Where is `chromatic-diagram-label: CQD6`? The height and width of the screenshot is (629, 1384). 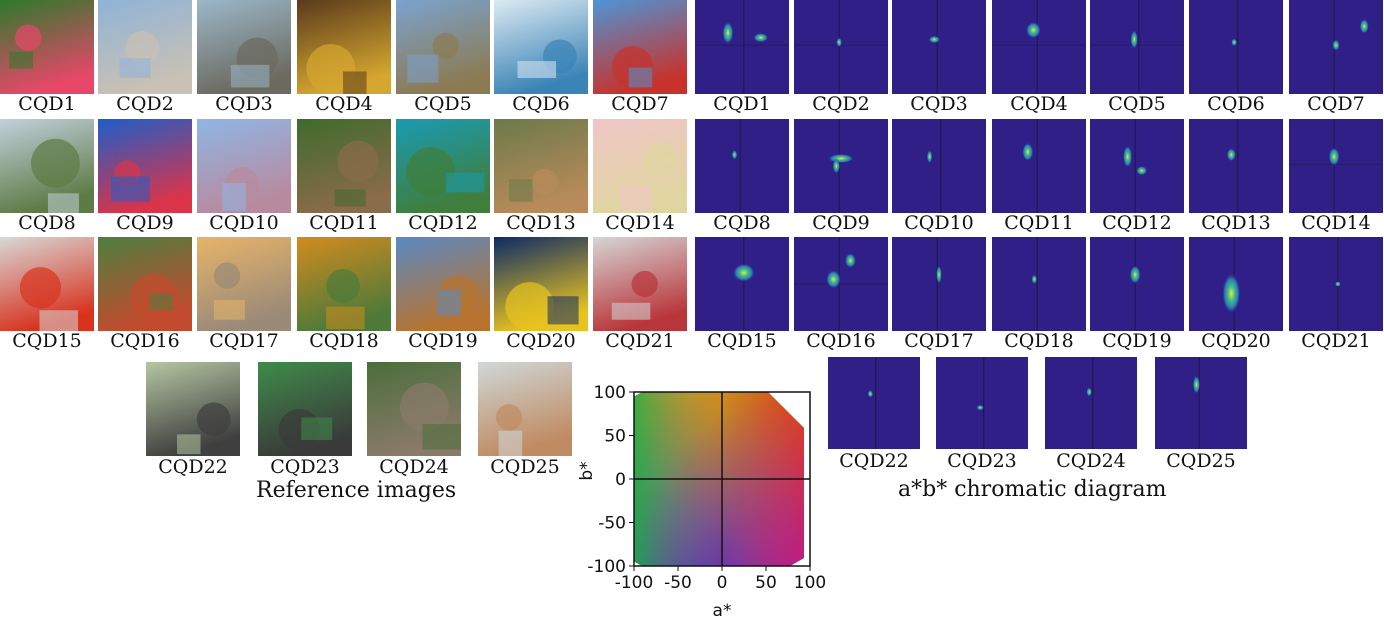 chromatic-diagram-label: CQD6 is located at coordinates (1236, 104).